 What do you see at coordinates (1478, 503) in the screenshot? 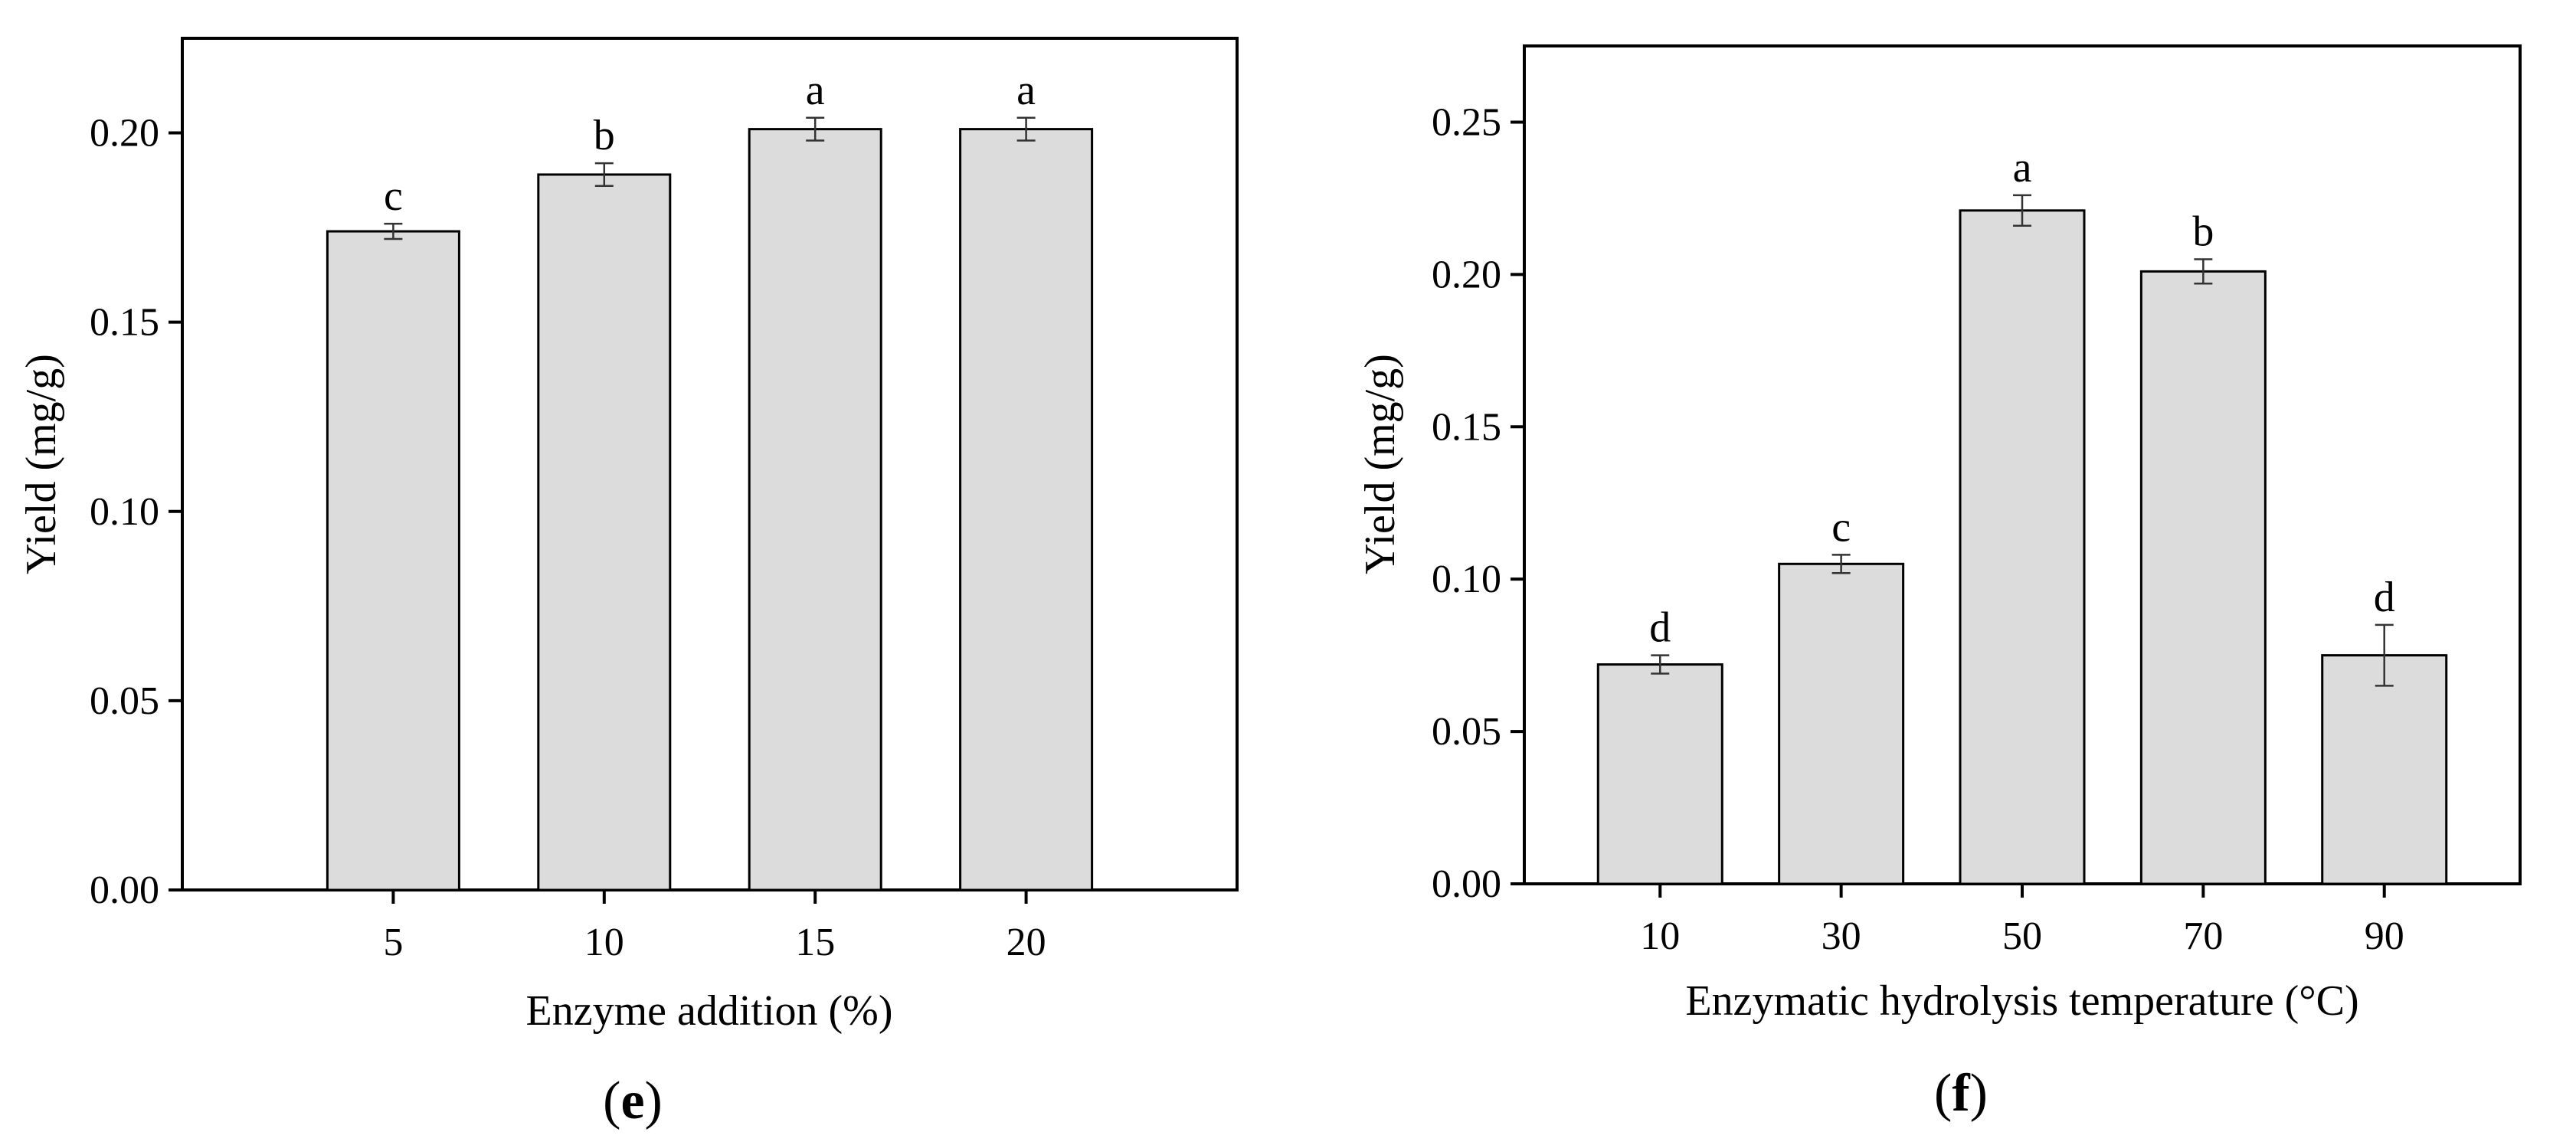
I see `y-axis-f: 0.00 0.05 0.10 0.15 0.20 0.25` at bounding box center [1478, 503].